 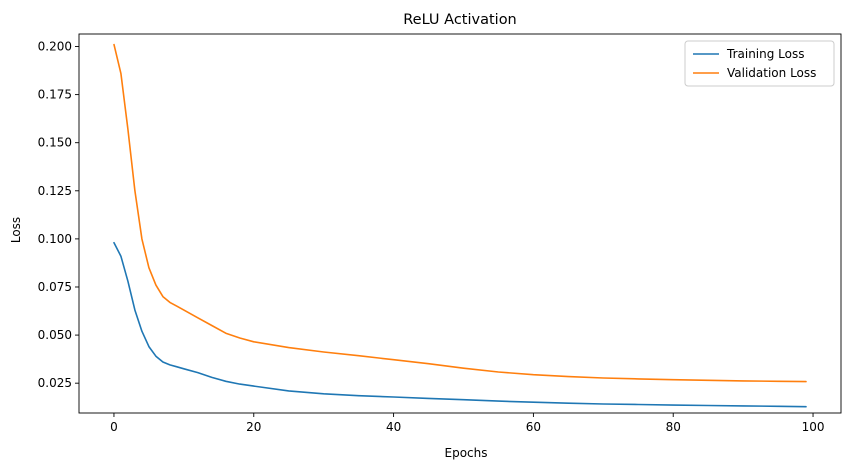 I want to click on y-tick-label: 0.175, so click(x=55, y=95).